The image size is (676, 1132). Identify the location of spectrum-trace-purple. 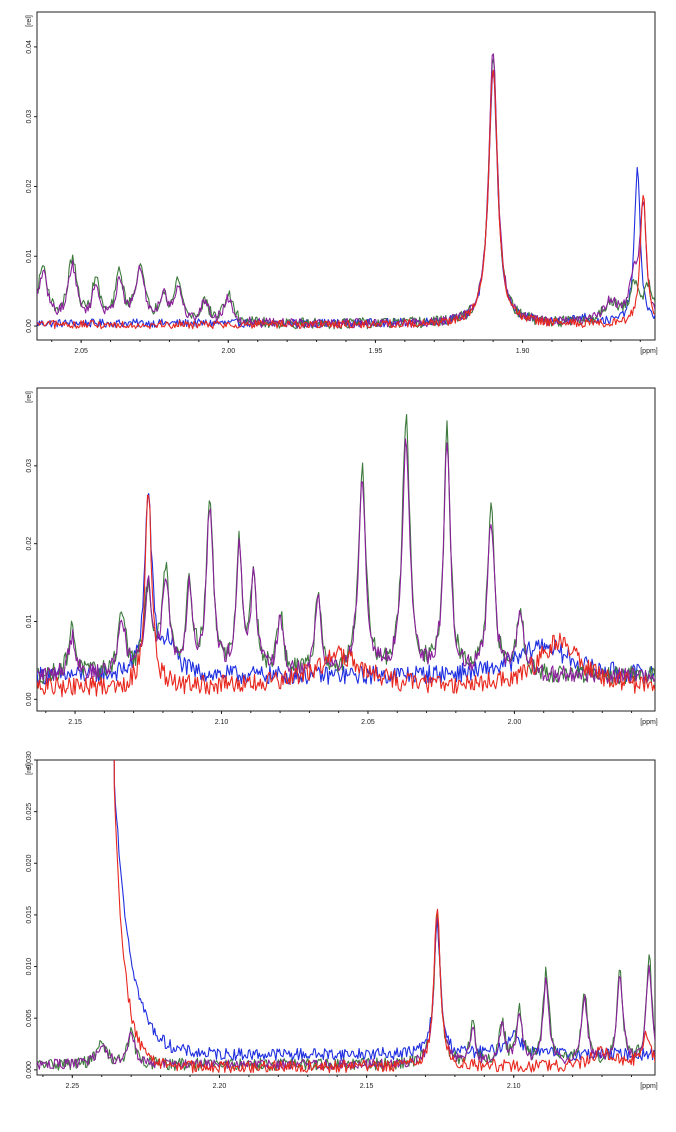
(346, 994).